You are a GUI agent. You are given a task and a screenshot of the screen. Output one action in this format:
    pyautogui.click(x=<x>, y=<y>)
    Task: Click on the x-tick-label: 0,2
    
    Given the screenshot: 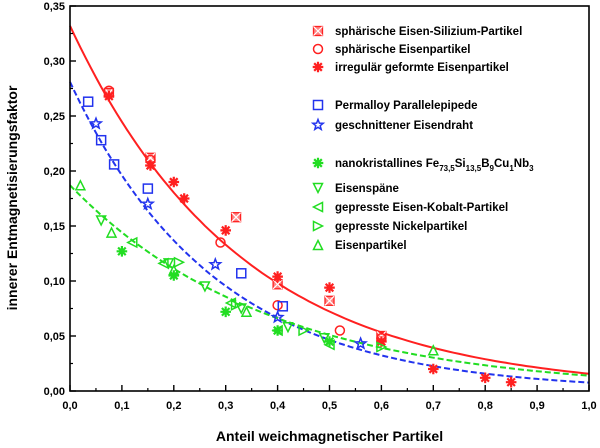 What is the action you would take?
    pyautogui.click(x=173, y=406)
    